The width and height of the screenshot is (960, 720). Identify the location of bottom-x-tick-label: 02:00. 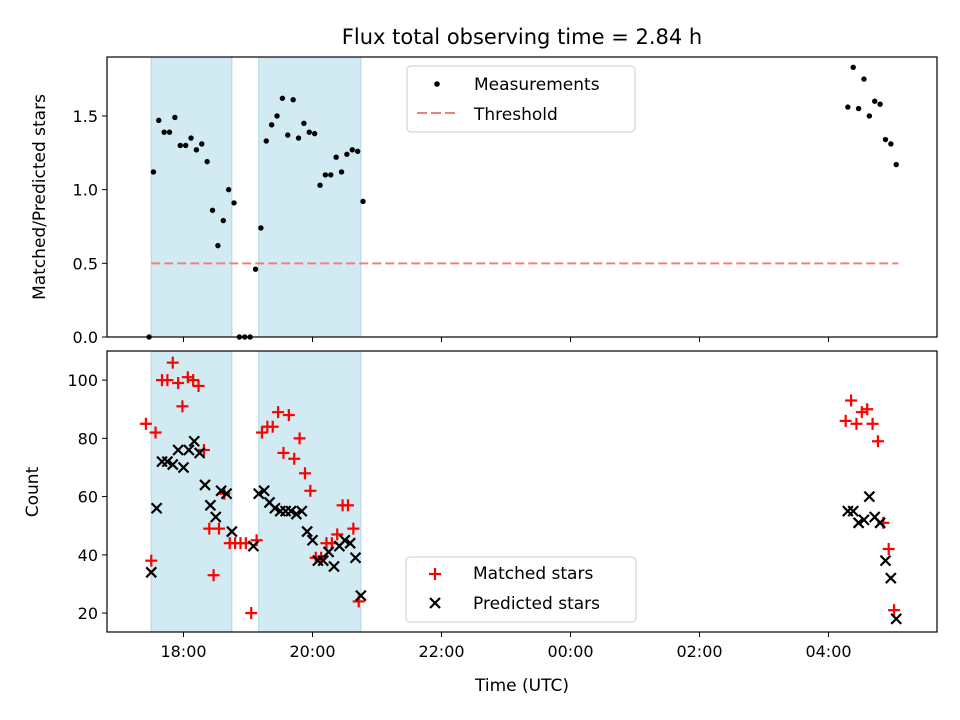
(699, 651).